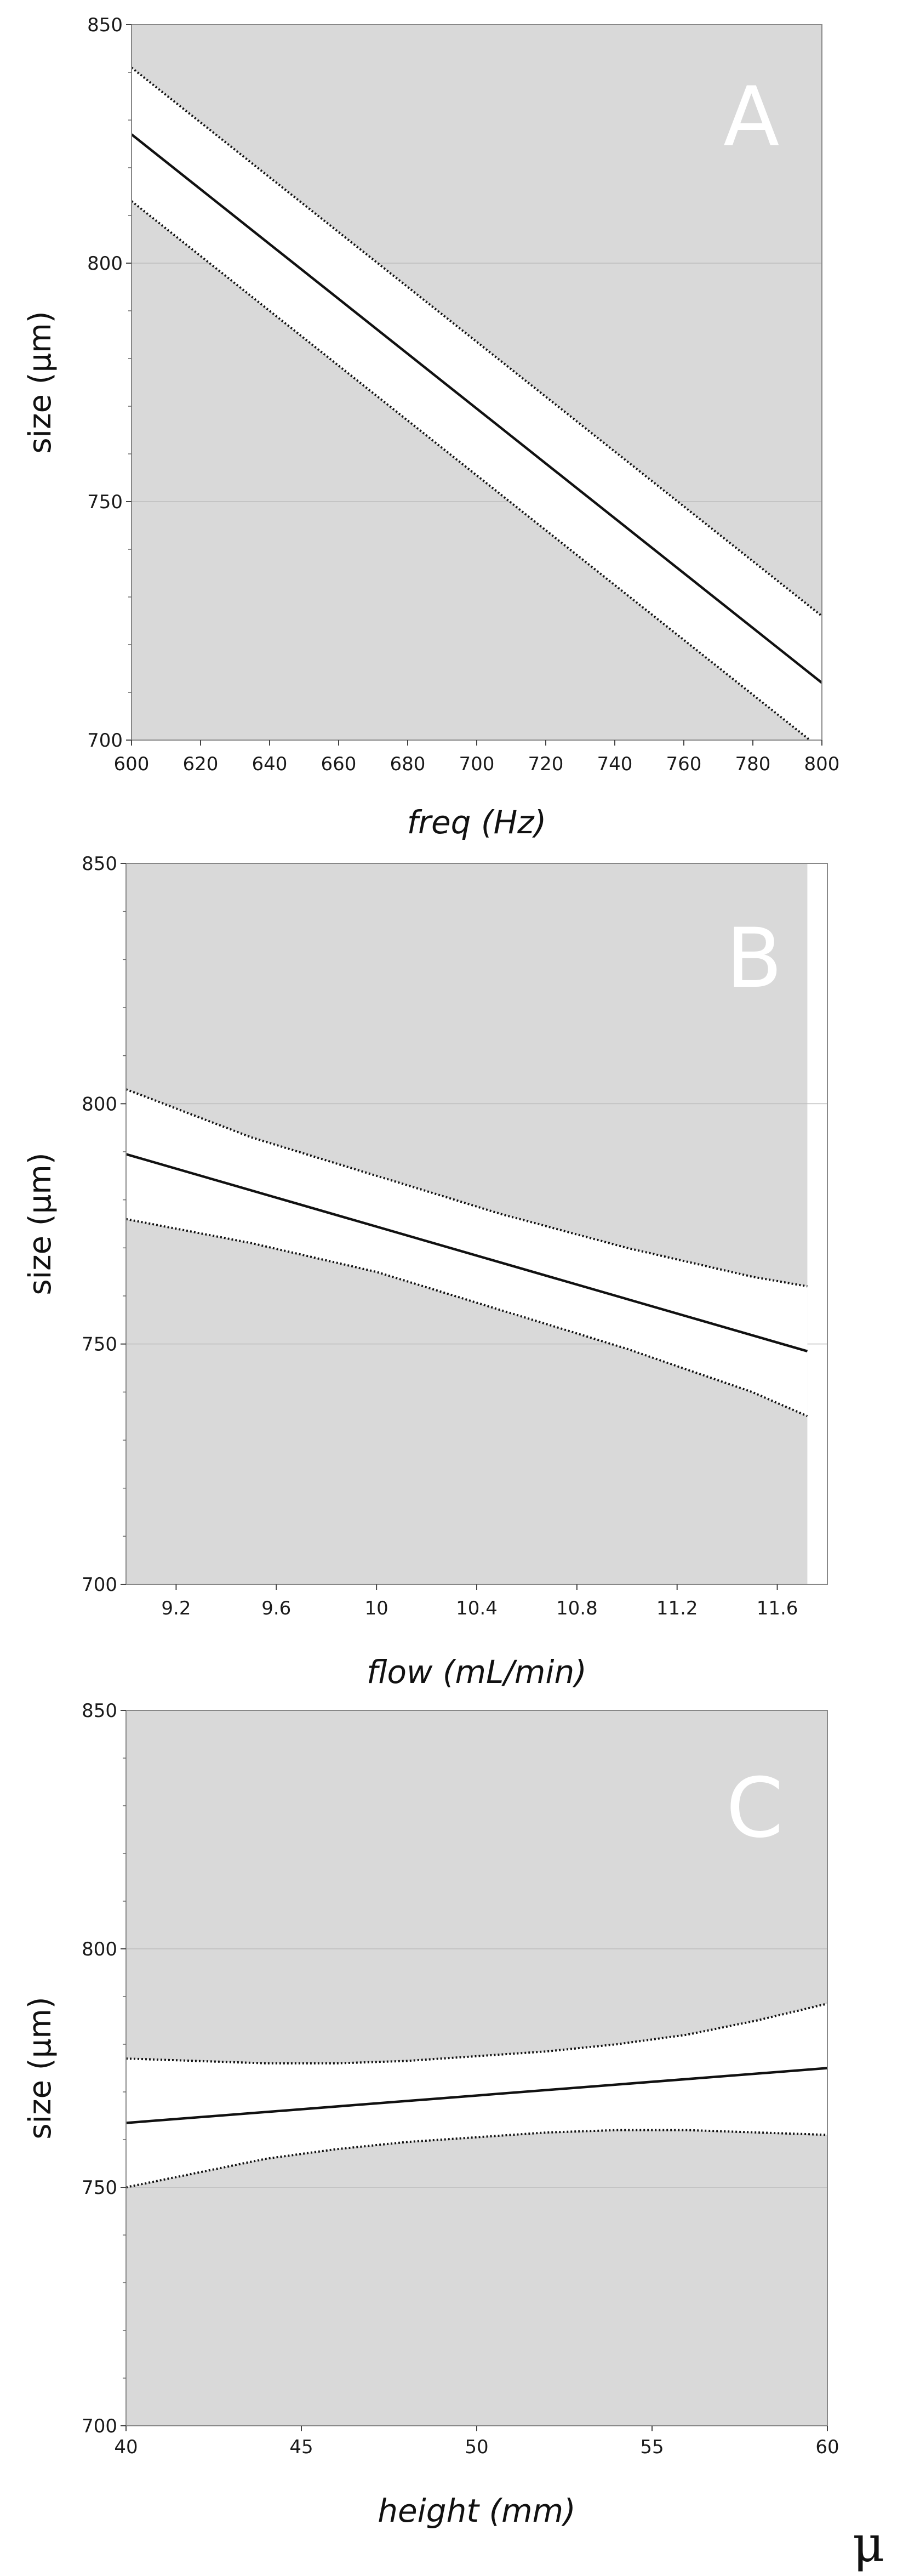 The width and height of the screenshot is (903, 2576). Describe the element at coordinates (376, 1608) in the screenshot. I see `x-tick-label: 10` at that location.